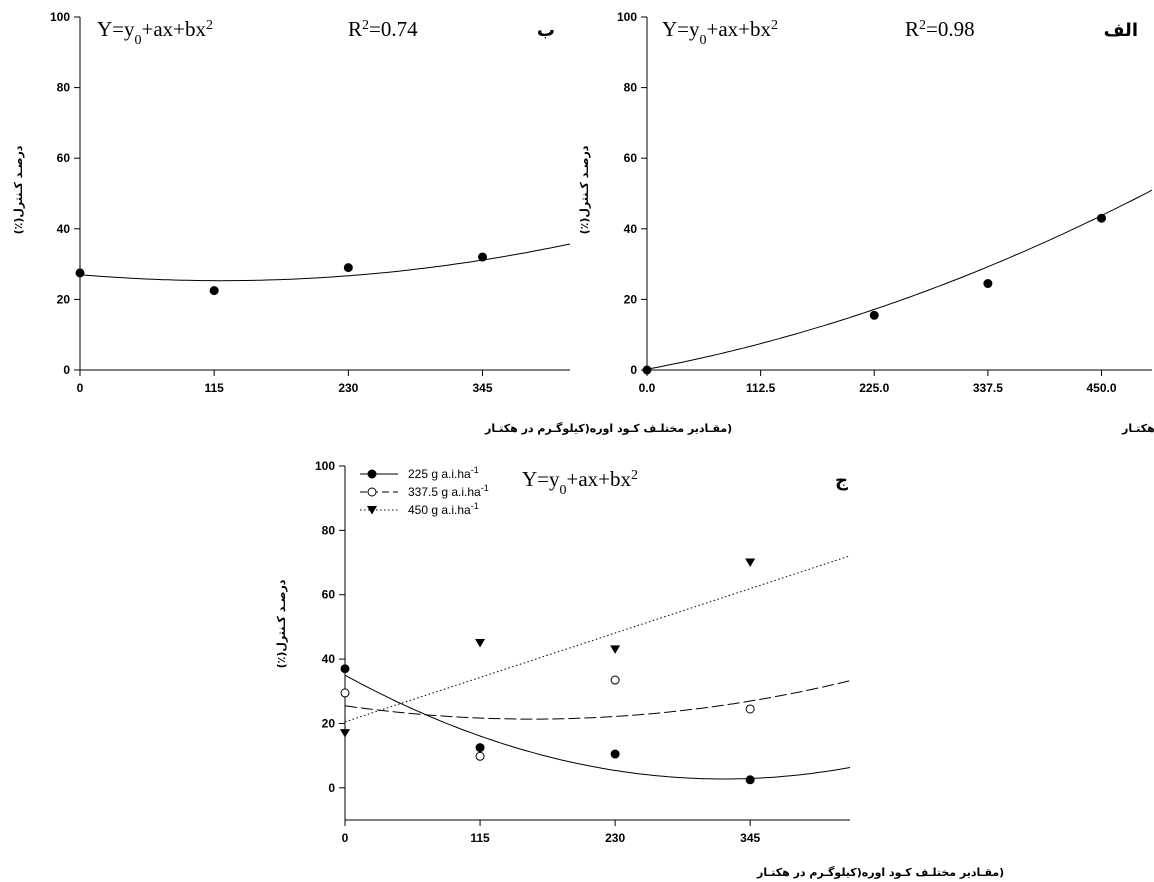 This screenshot has height=882, width=1154. What do you see at coordinates (761, 388) in the screenshot?
I see `x-tick-label: 112.5` at bounding box center [761, 388].